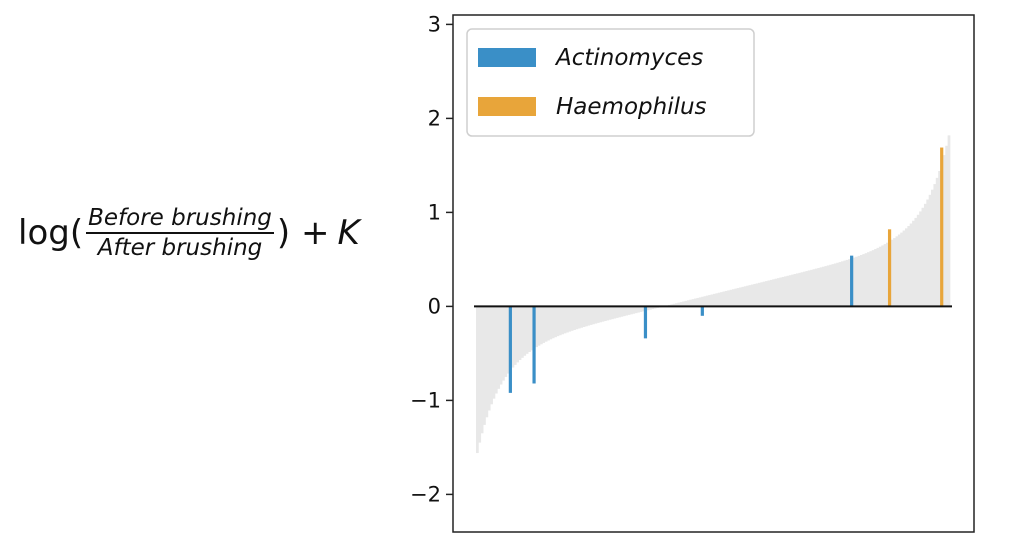 This screenshot has height=558, width=1010. Describe the element at coordinates (434, 212) in the screenshot. I see `y-tick-label: 1` at that location.